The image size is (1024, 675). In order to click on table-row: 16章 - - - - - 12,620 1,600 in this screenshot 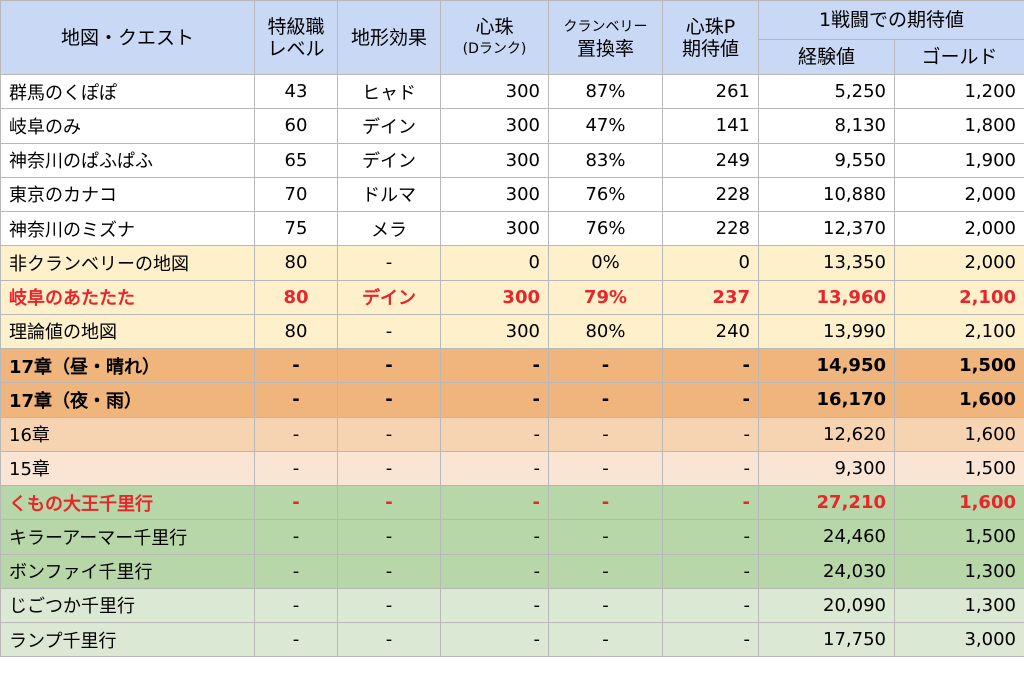, I will do `click(512, 434)`.